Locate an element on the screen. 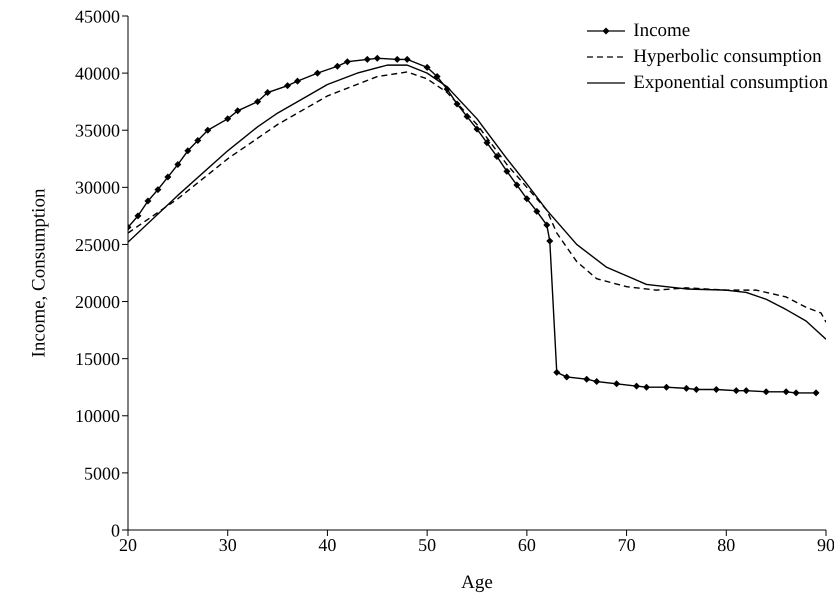 The height and width of the screenshot is (600, 836). y-tick-label: 20000 is located at coordinates (97, 302).